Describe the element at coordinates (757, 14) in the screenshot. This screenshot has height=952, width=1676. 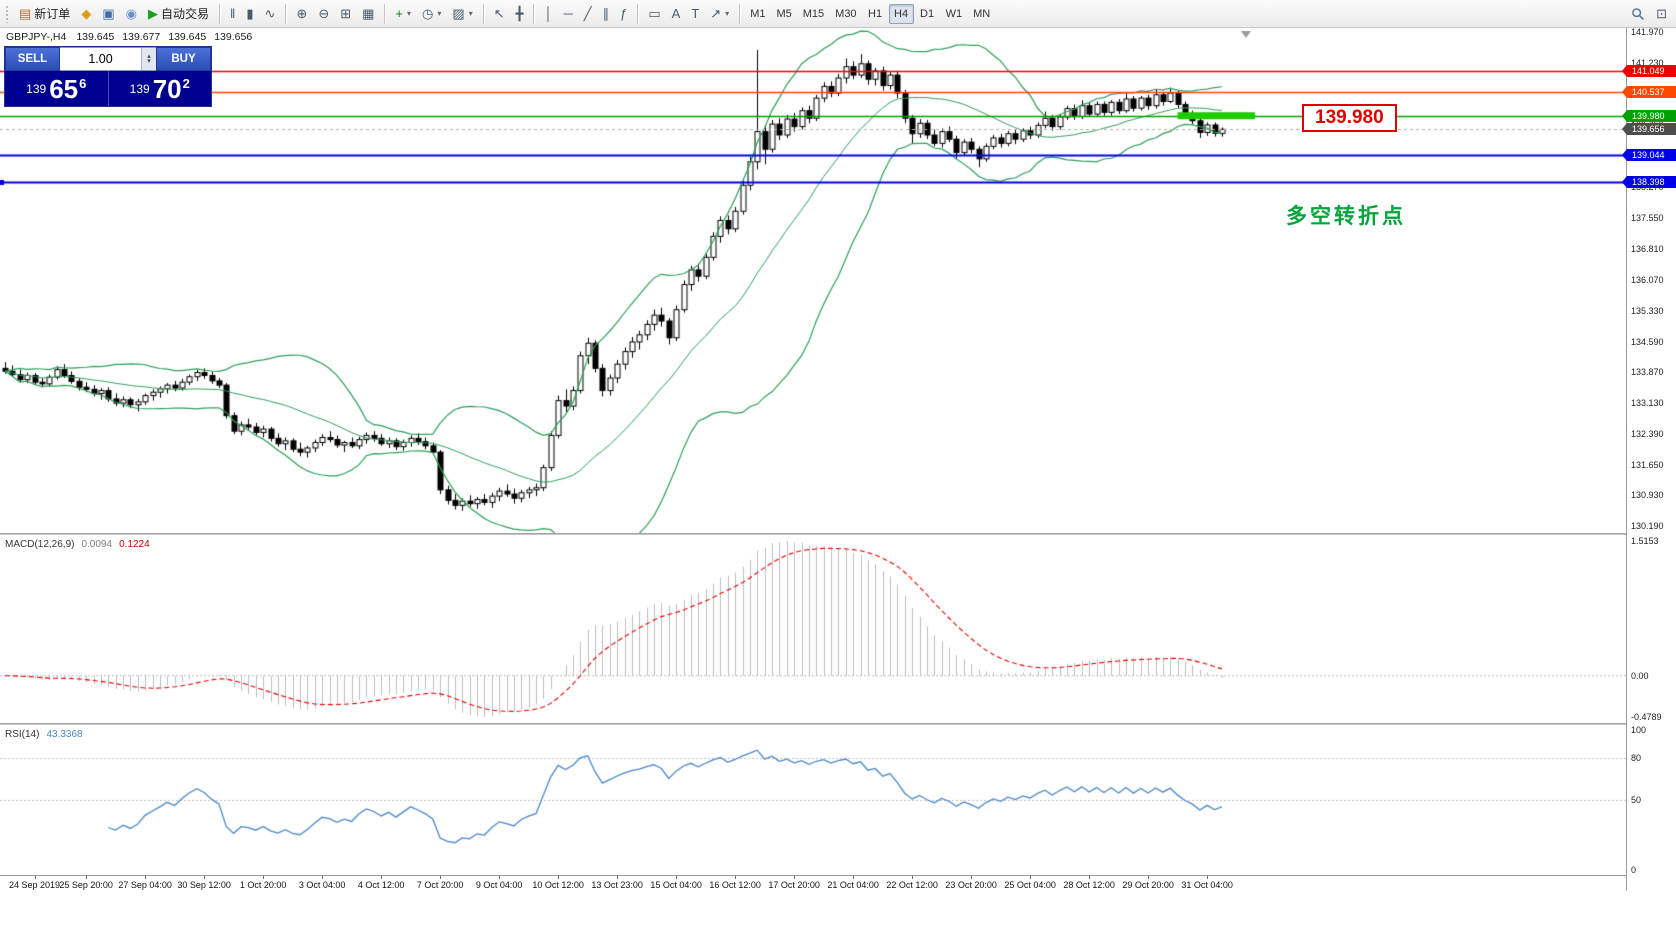
I see `timeframe-m1: M1` at that location.